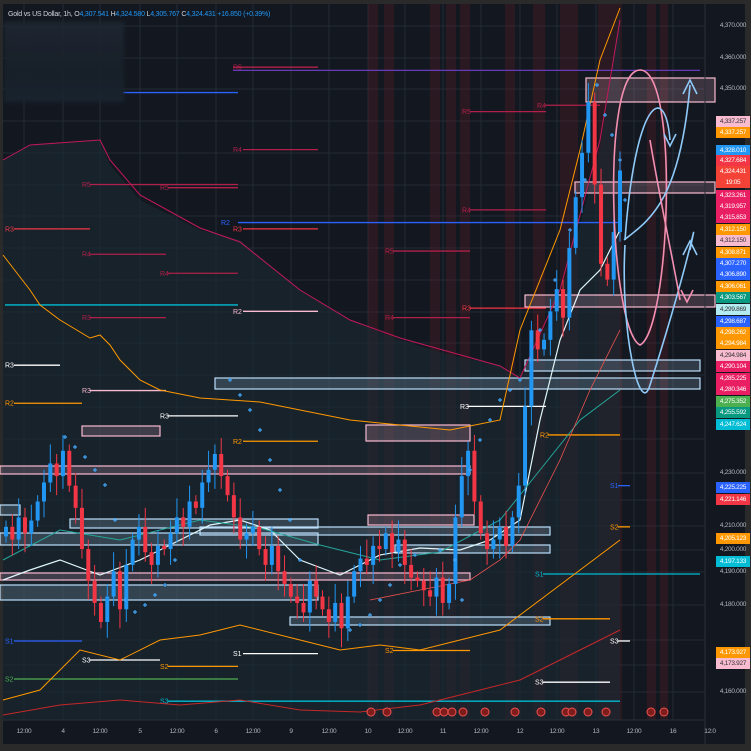 The width and height of the screenshot is (751, 751). Describe the element at coordinates (733, 424) in the screenshot. I see `price-badge-value: 4,247.624` at that location.